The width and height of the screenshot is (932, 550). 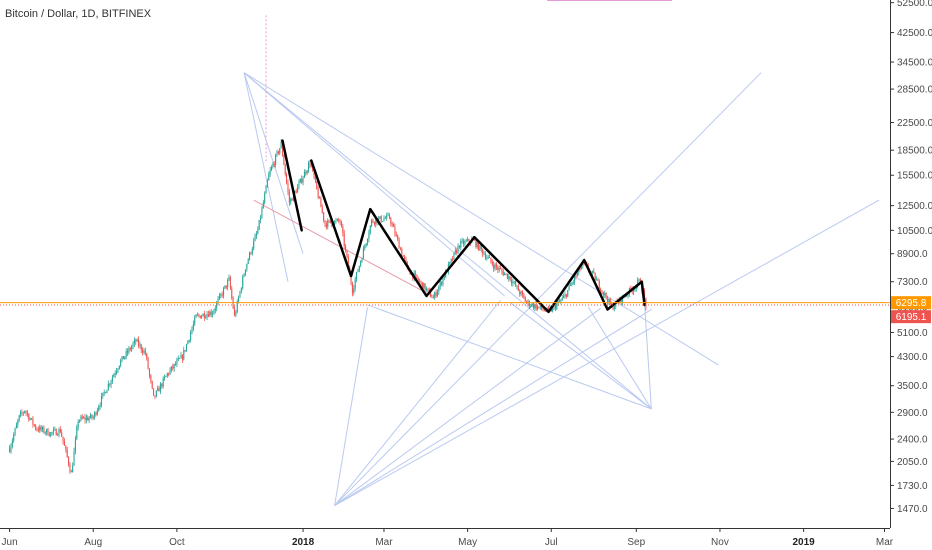 What do you see at coordinates (914, 206) in the screenshot?
I see `y-tick-label: 12500.0` at bounding box center [914, 206].